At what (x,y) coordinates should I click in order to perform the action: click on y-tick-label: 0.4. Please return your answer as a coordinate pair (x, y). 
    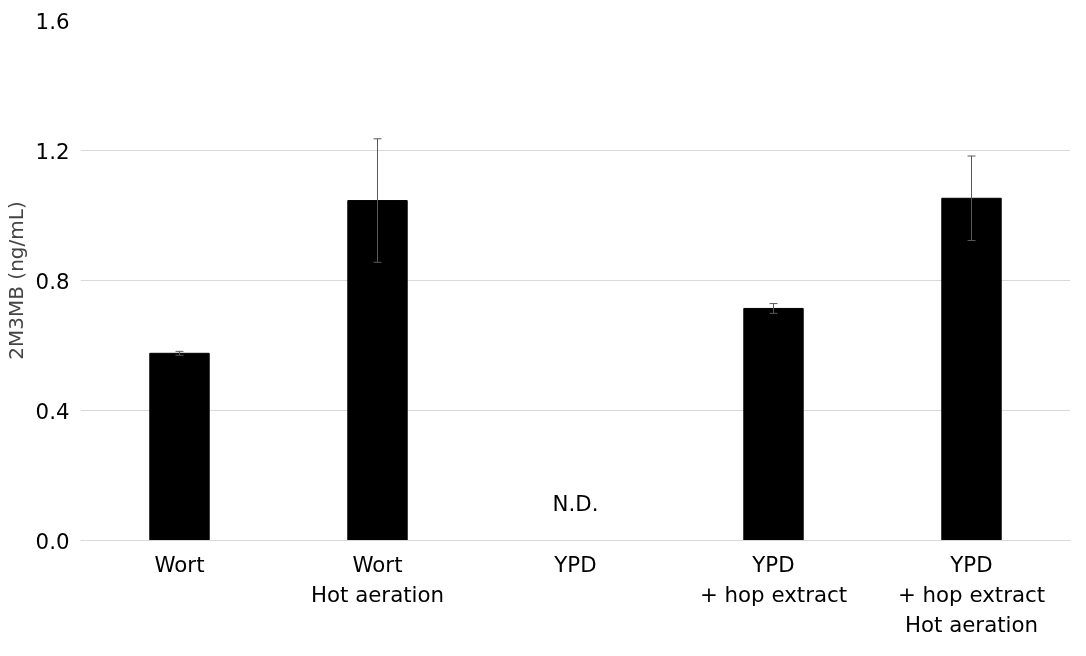
    Looking at the image, I should click on (52, 411).